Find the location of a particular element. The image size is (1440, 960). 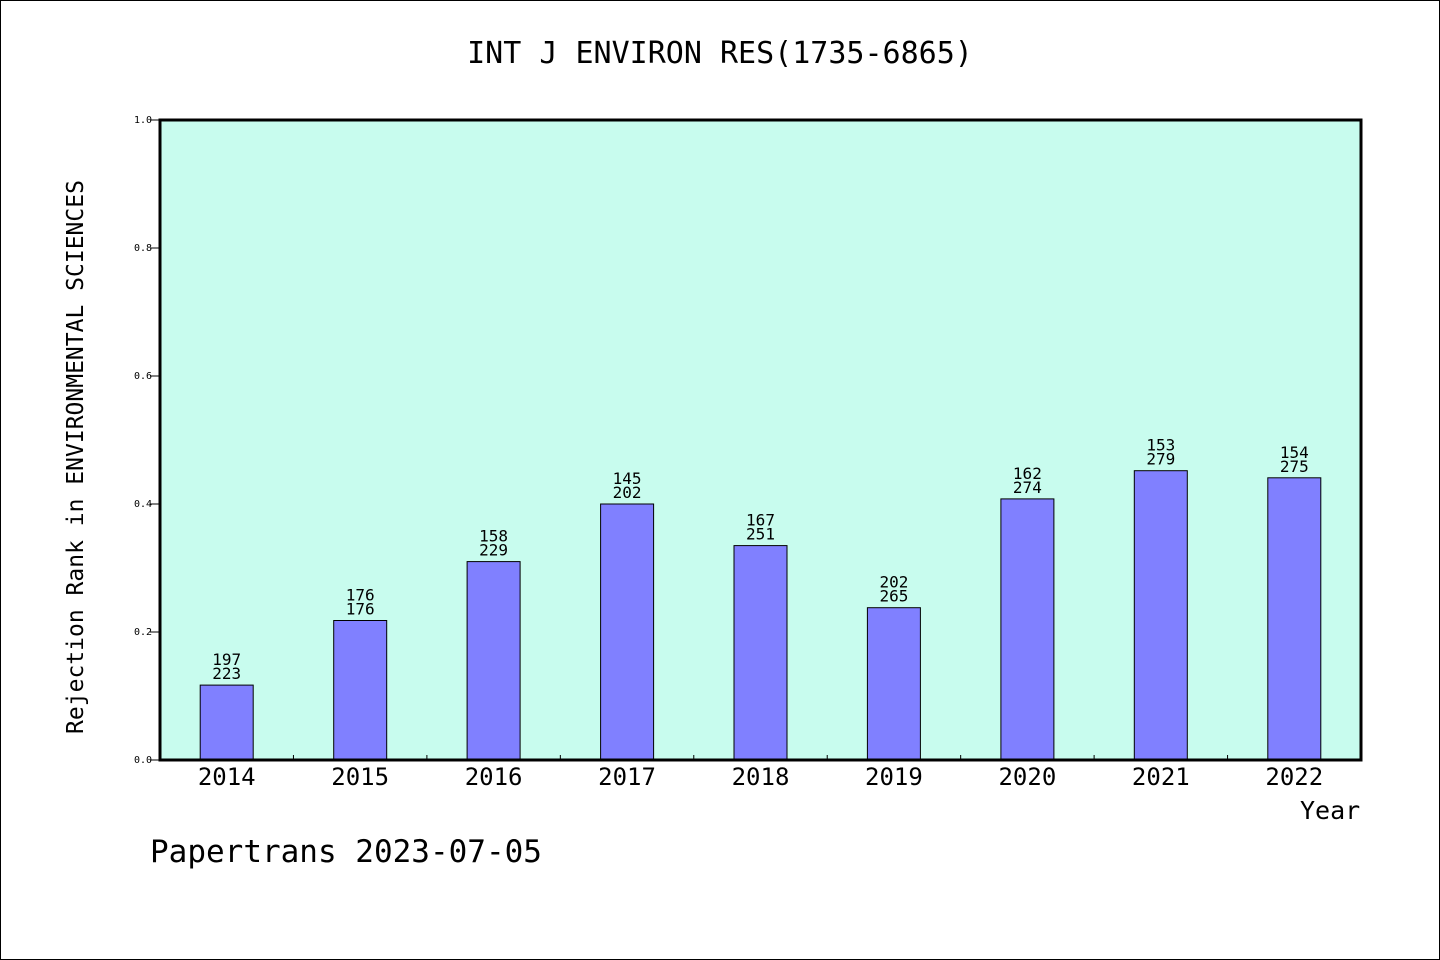

bar-2014 is located at coordinates (226, 722).